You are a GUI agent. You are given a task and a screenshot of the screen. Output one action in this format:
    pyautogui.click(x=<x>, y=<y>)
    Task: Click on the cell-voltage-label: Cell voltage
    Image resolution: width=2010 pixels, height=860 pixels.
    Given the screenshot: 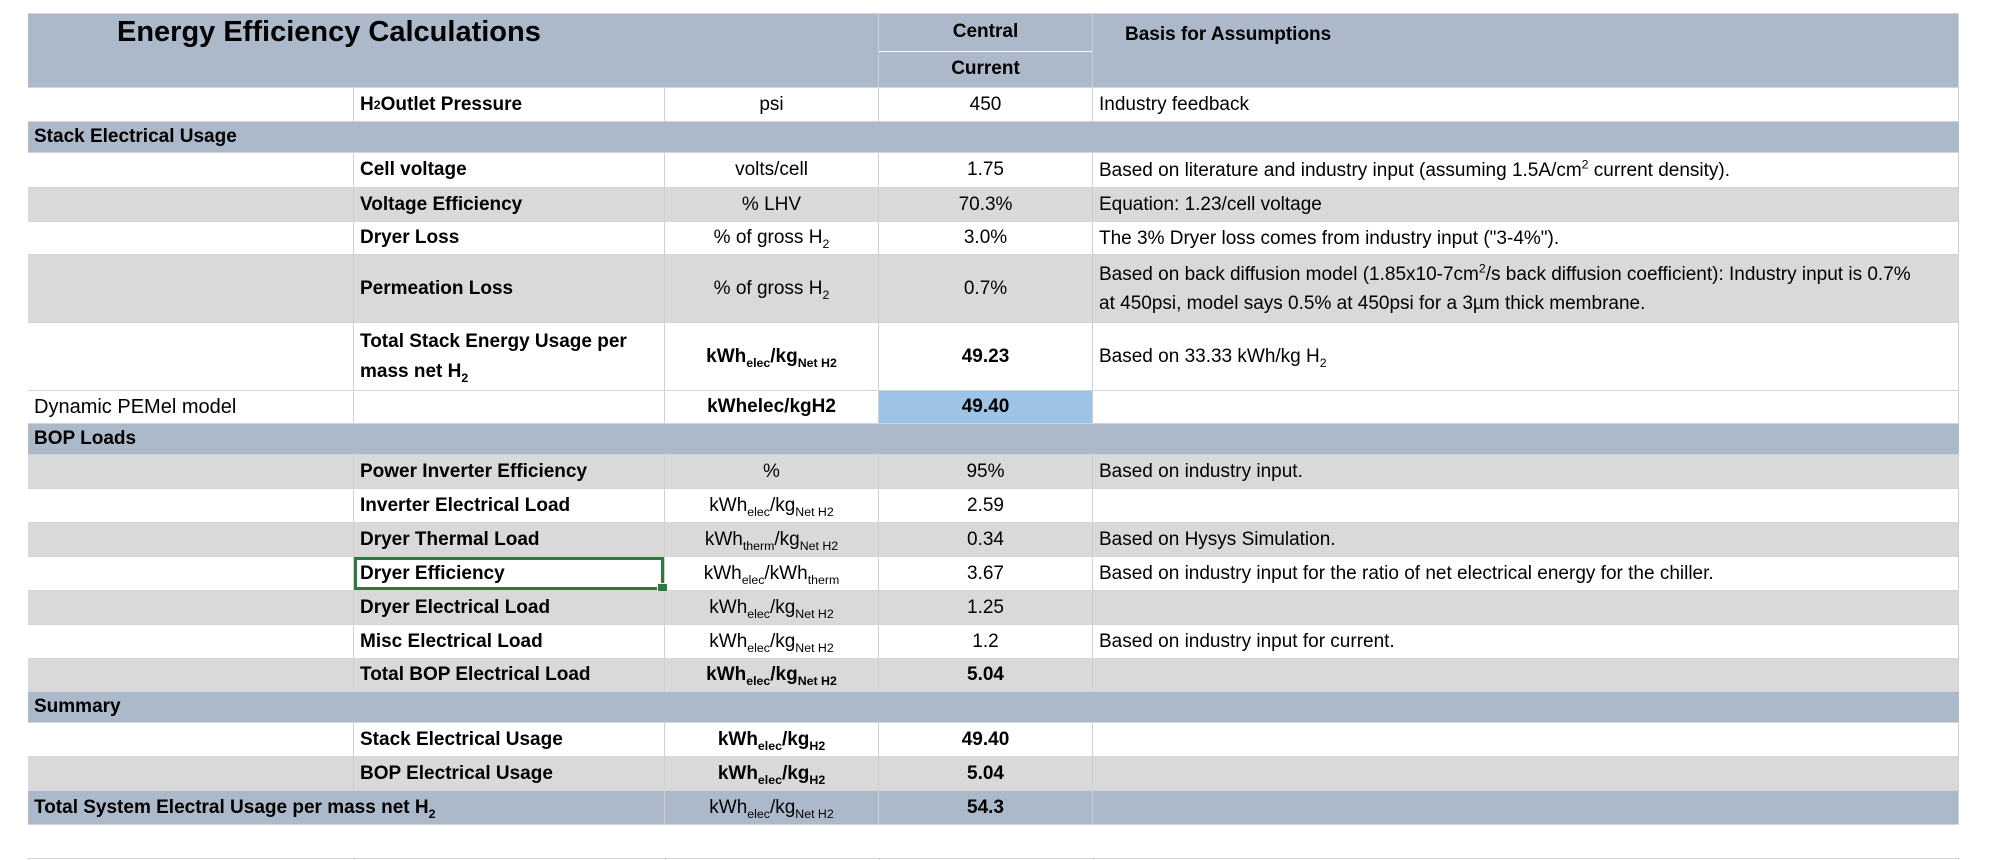 What is the action you would take?
    pyautogui.click(x=509, y=170)
    